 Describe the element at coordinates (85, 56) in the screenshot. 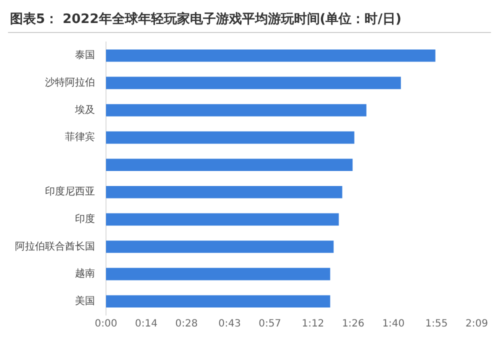

I see `y-tick-label: 泰国` at that location.